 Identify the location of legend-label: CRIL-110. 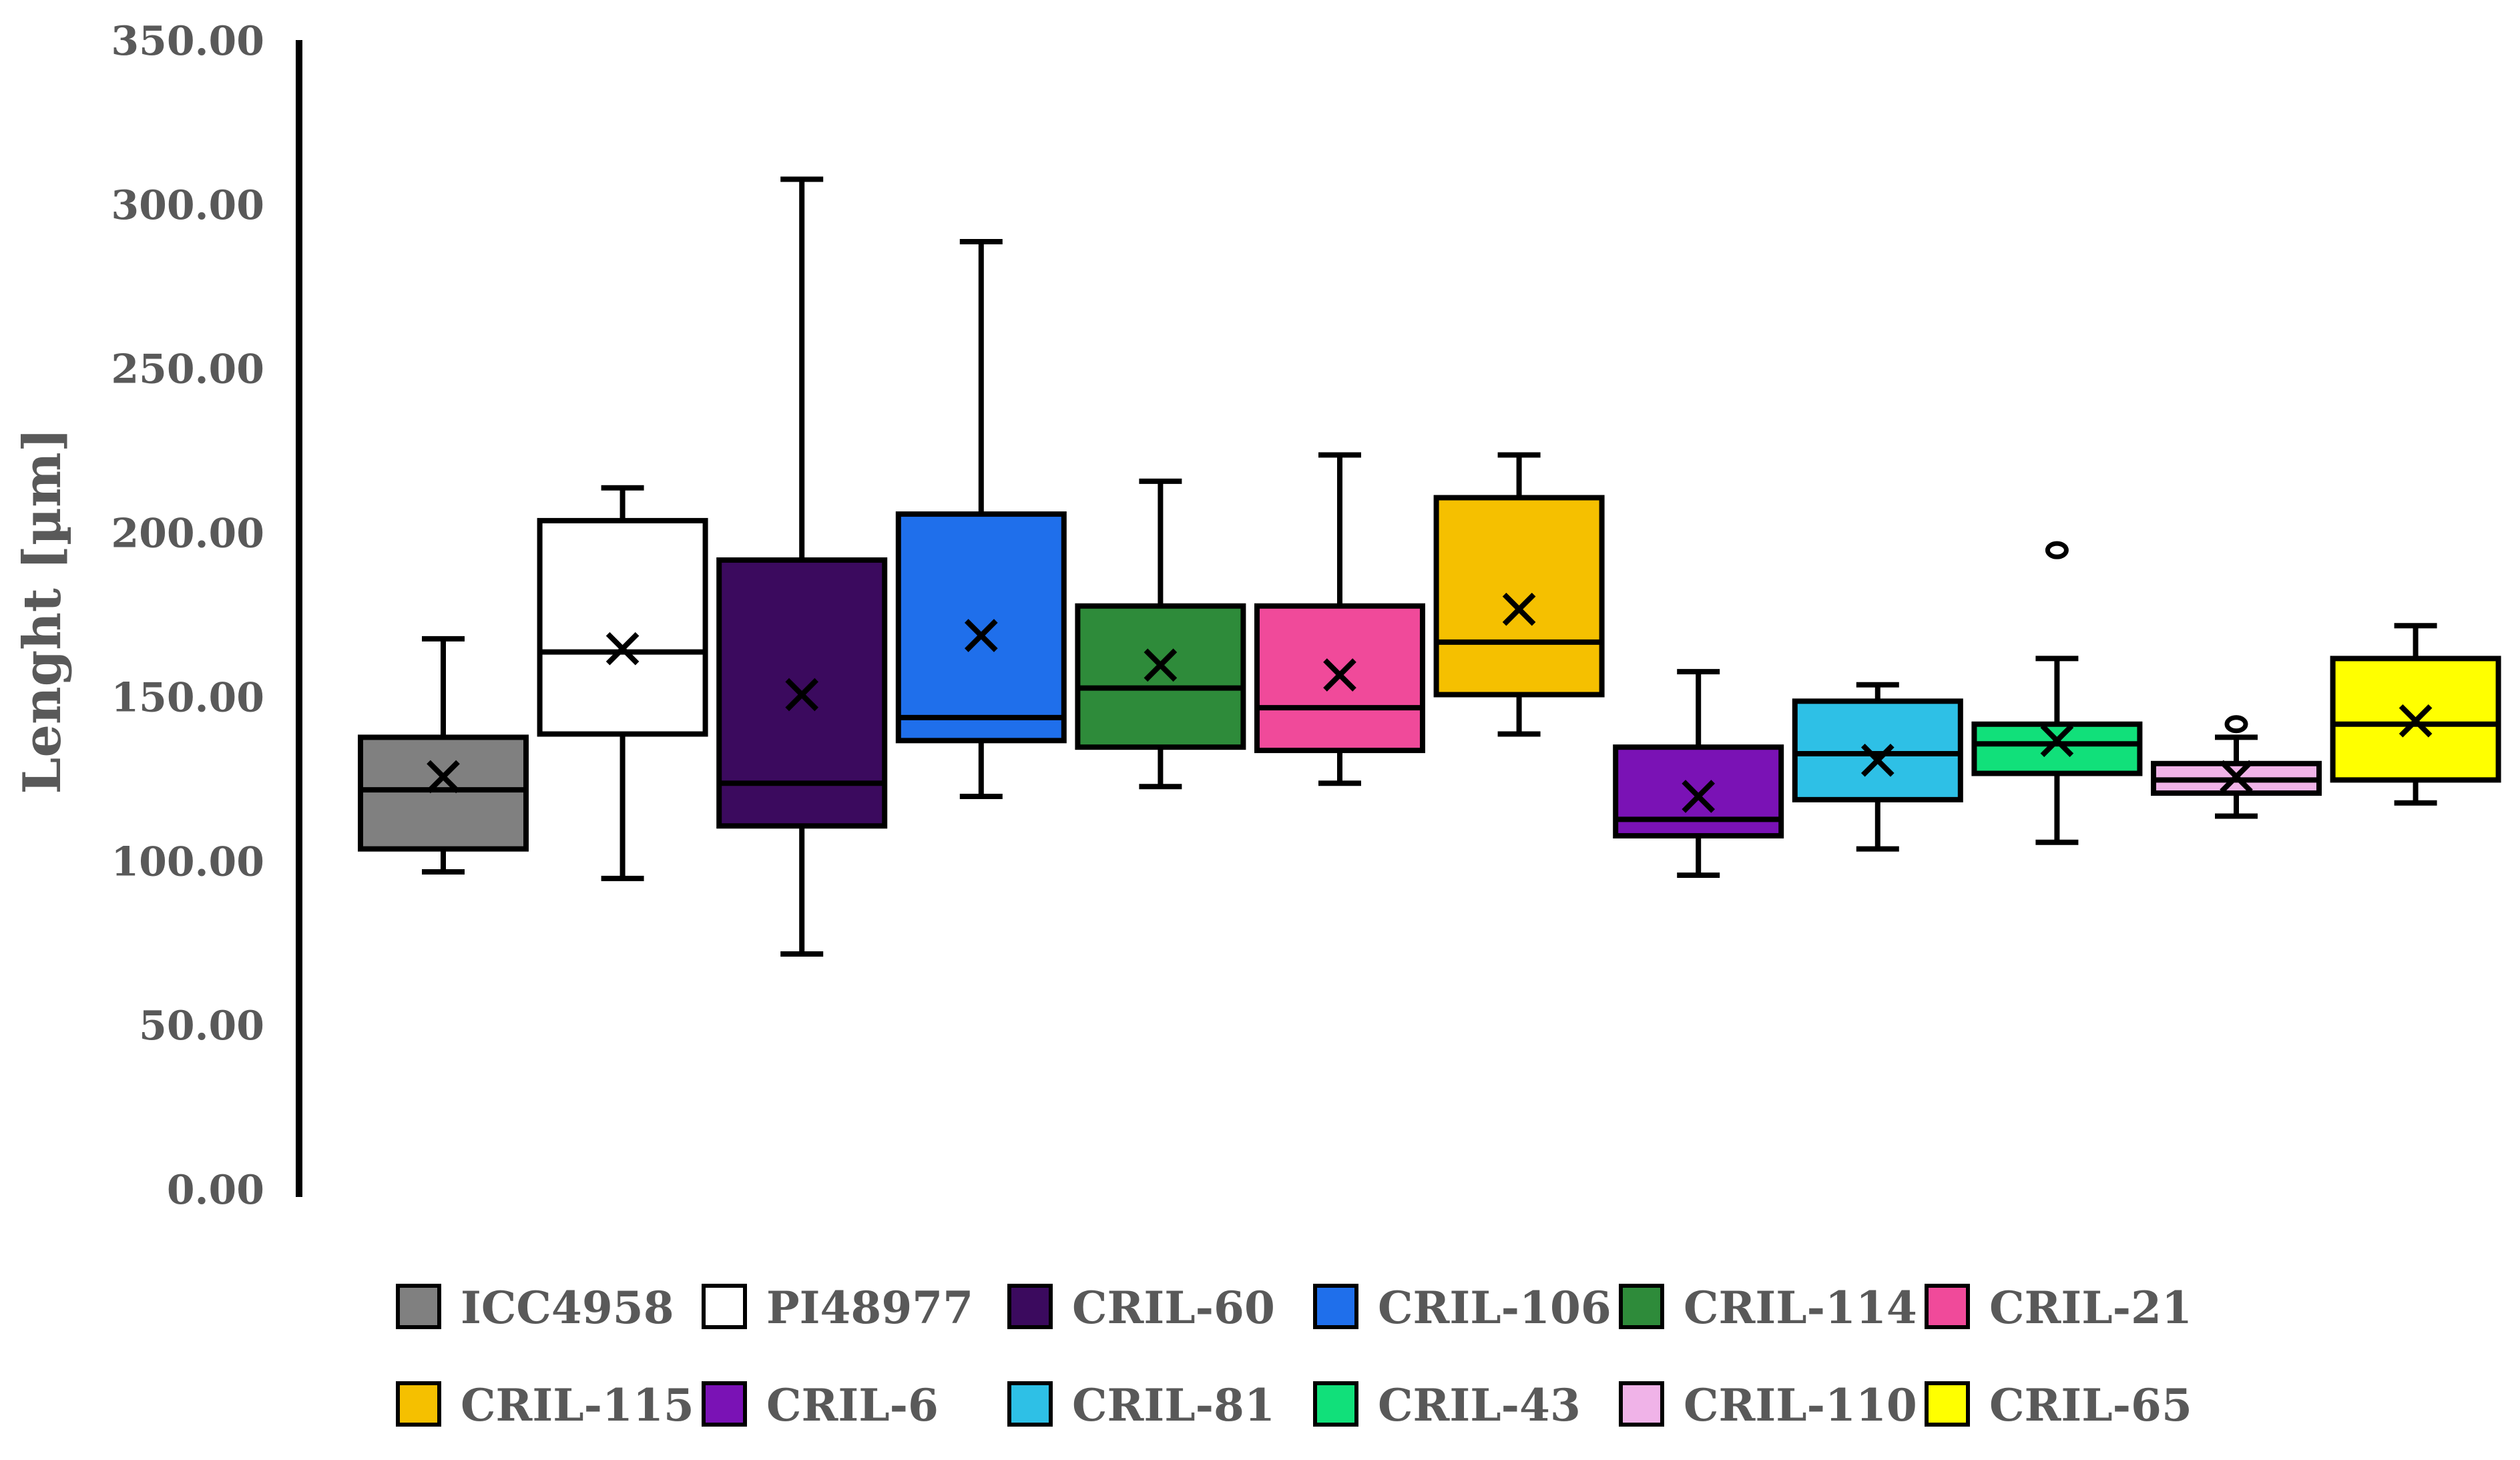
(1801, 1405).